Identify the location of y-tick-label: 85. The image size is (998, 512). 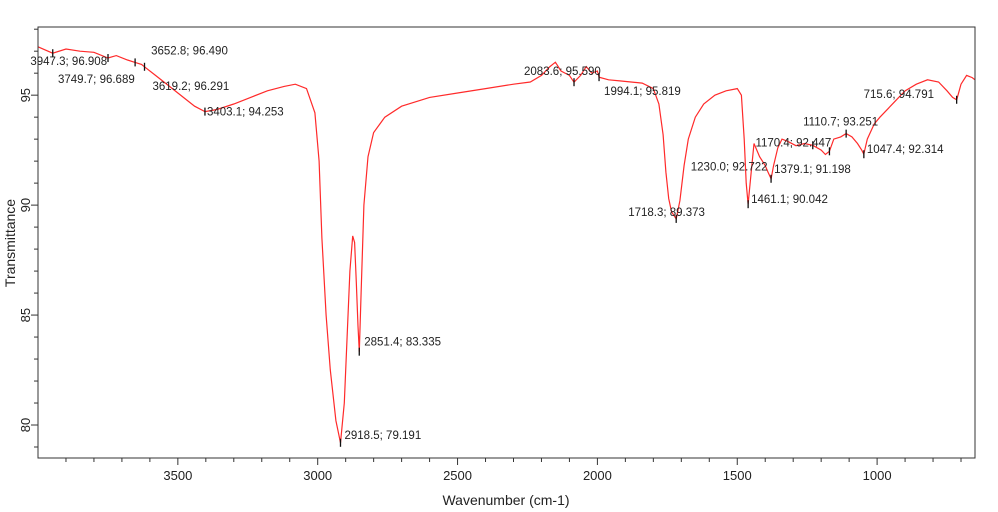
(25, 315).